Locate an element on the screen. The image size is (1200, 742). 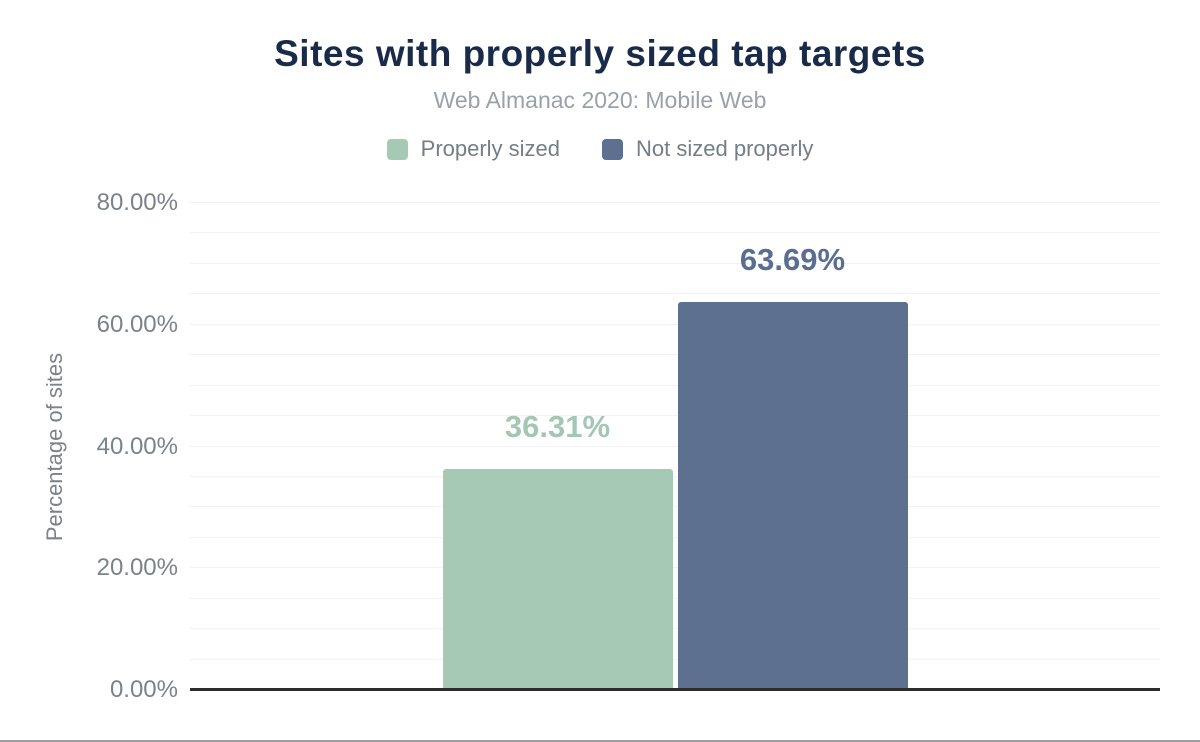
legend-item-not-sized-properly: Not sized properly is located at coordinates (707, 149).